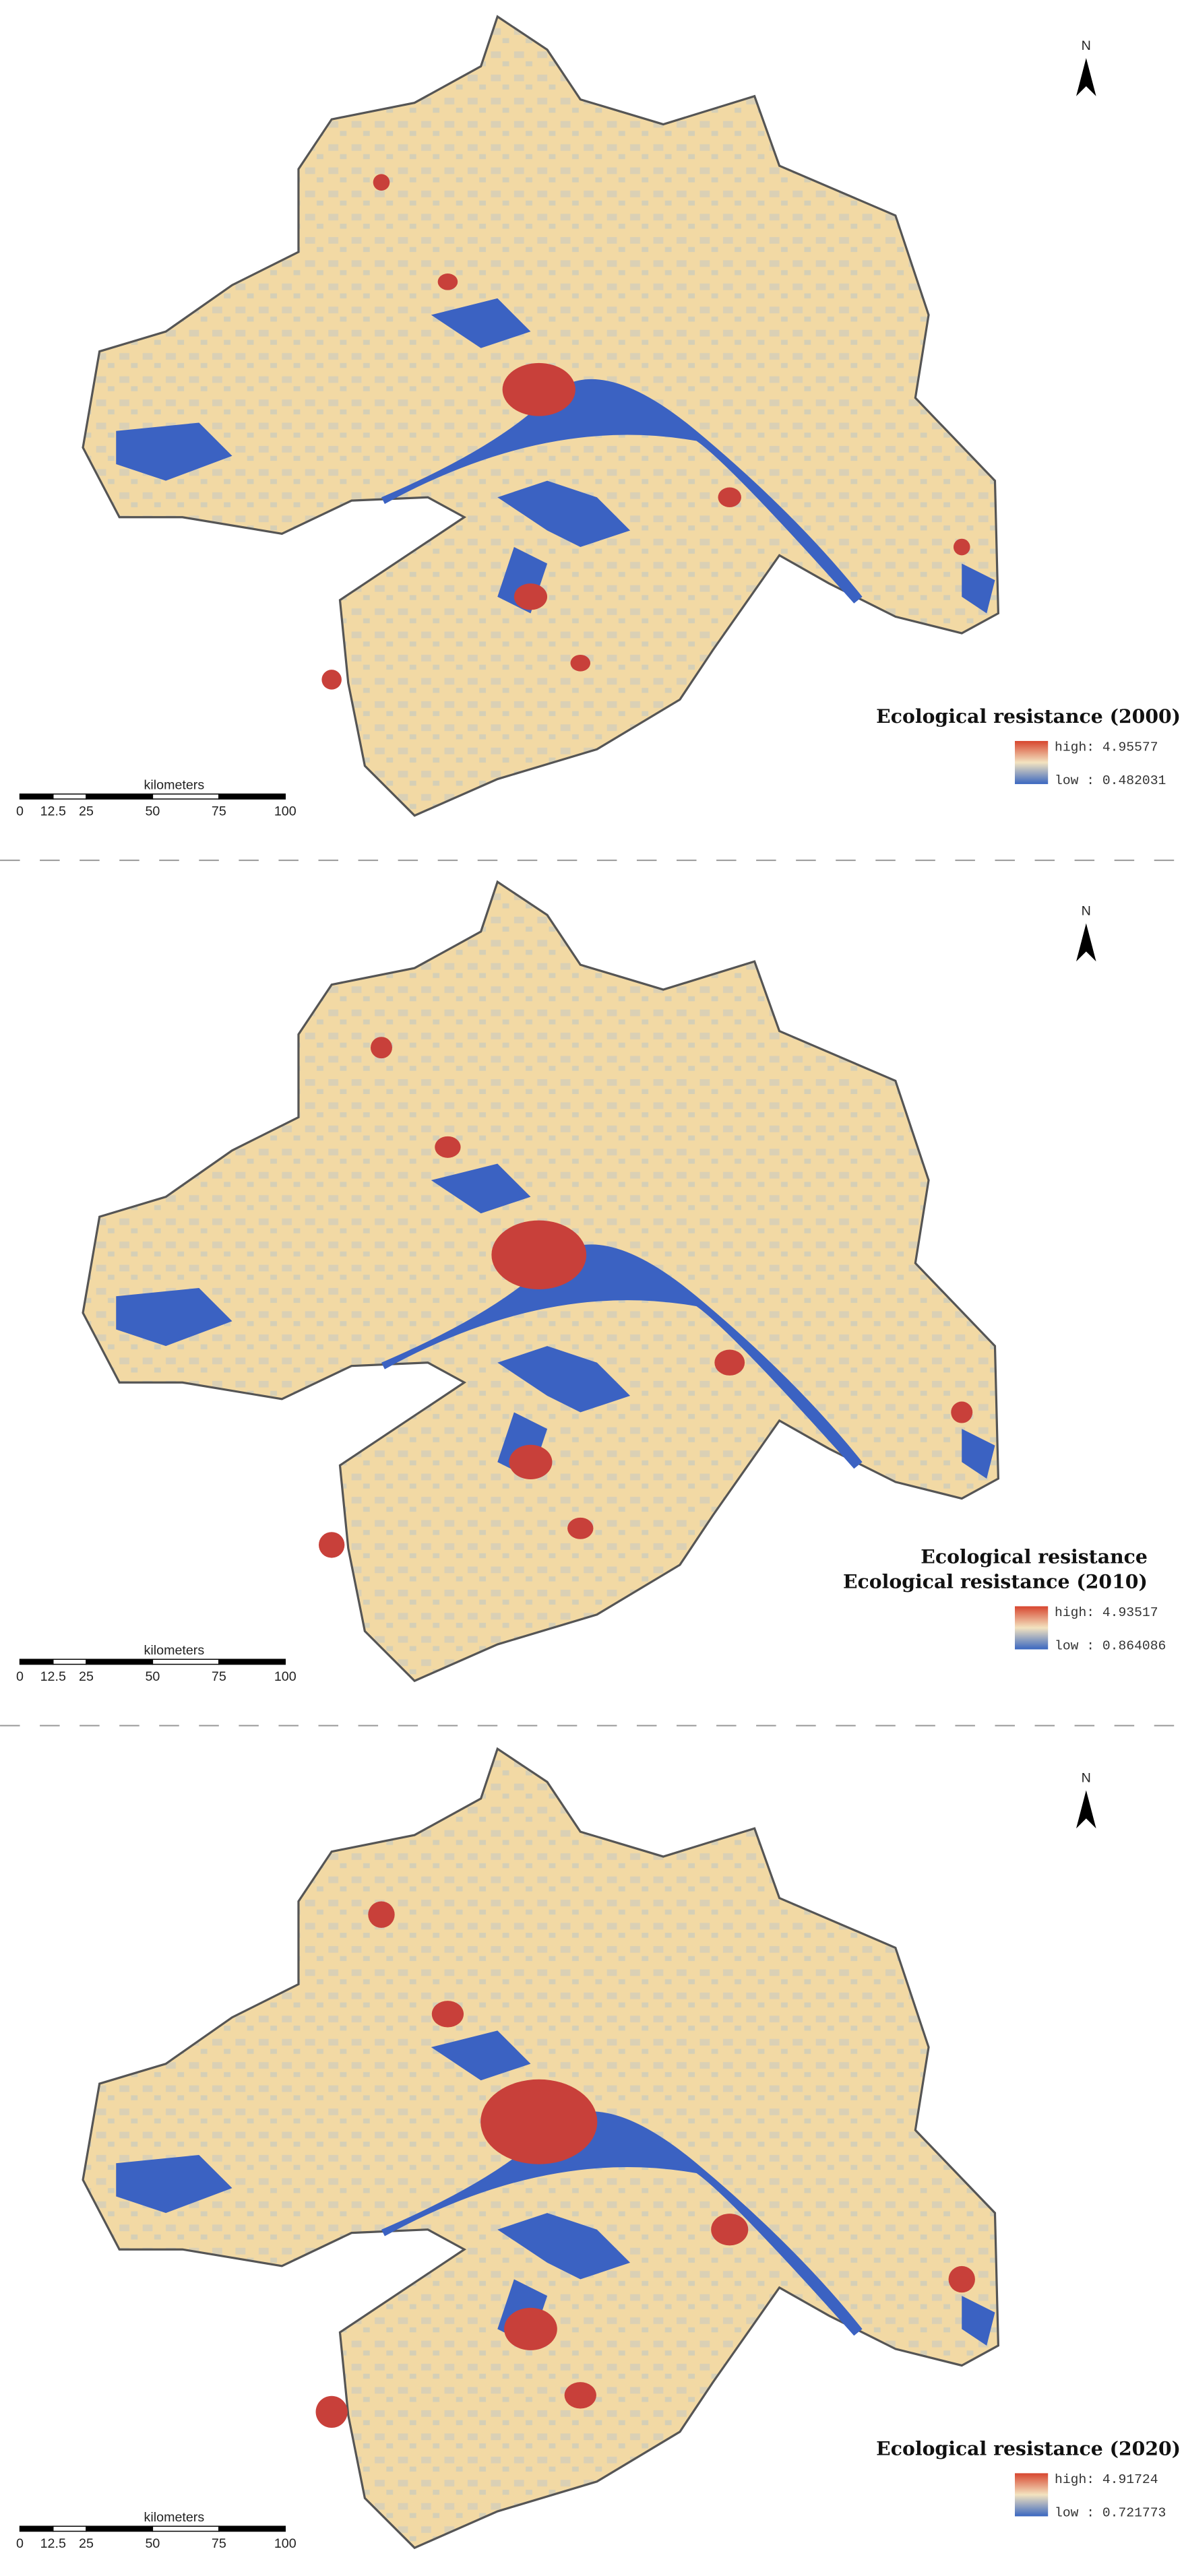  Describe the element at coordinates (1110, 2513) in the screenshot. I see `legend-low: low : 0.721773` at that location.